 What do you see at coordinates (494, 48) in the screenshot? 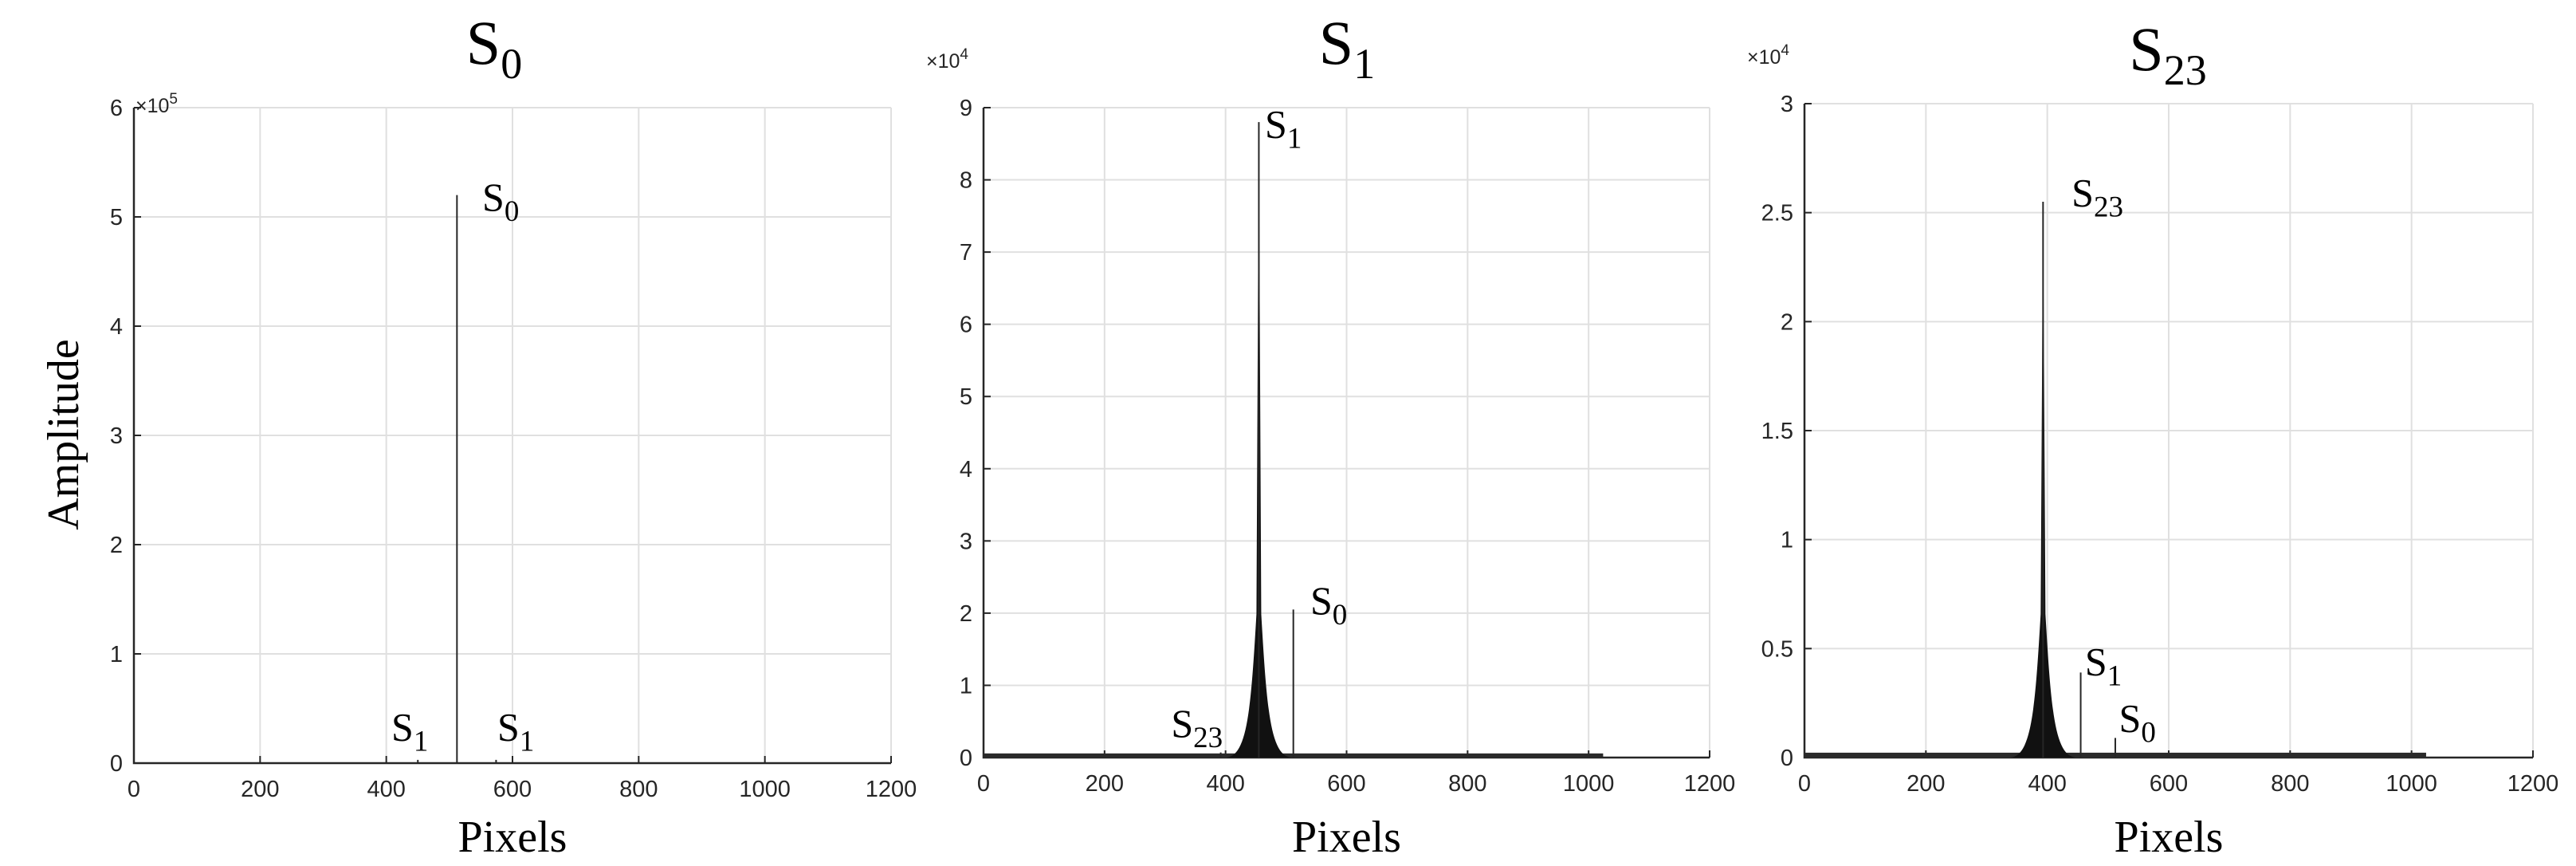
I see `chart-title: S0` at bounding box center [494, 48].